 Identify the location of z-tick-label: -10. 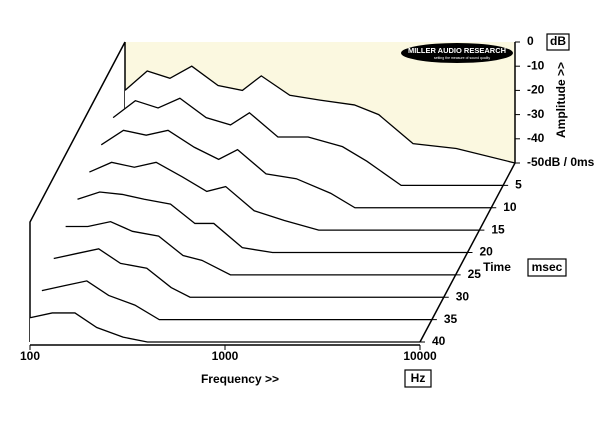
(536, 65).